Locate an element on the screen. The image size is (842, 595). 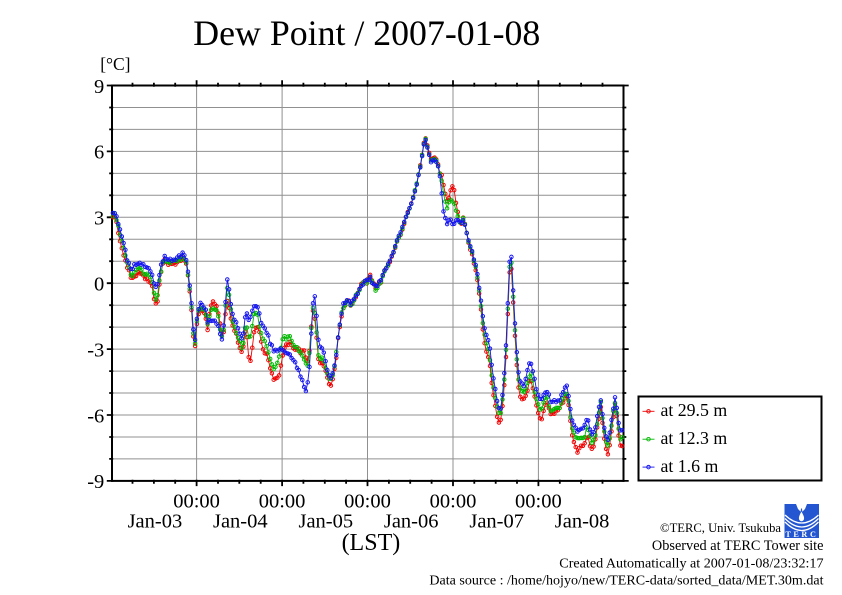
svg-text: 6 is located at coordinates (99, 153).